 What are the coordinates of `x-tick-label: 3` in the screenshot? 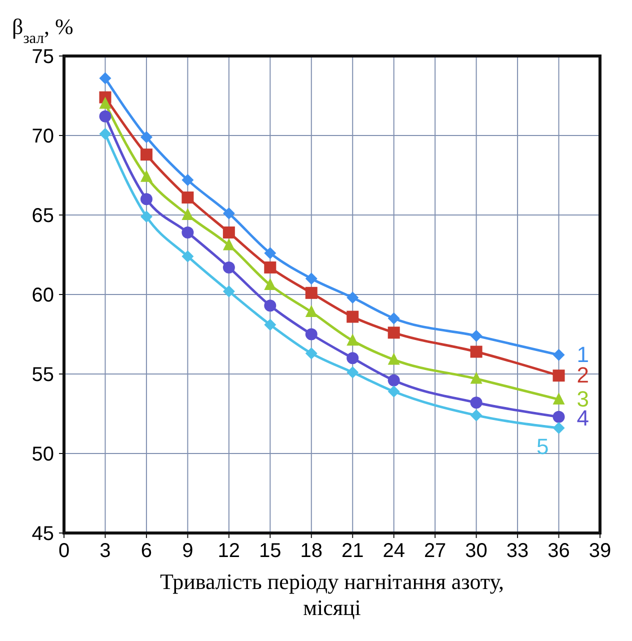 It's located at (105, 551).